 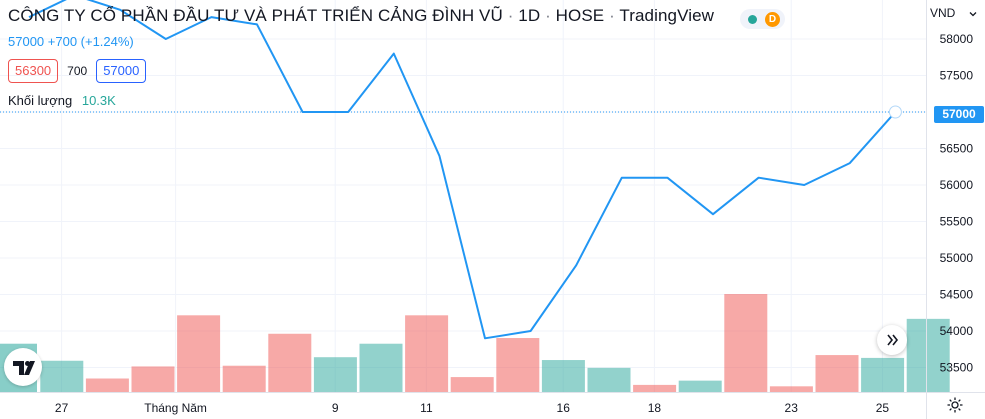 What do you see at coordinates (752, 19) in the screenshot?
I see `market-open-icon` at bounding box center [752, 19].